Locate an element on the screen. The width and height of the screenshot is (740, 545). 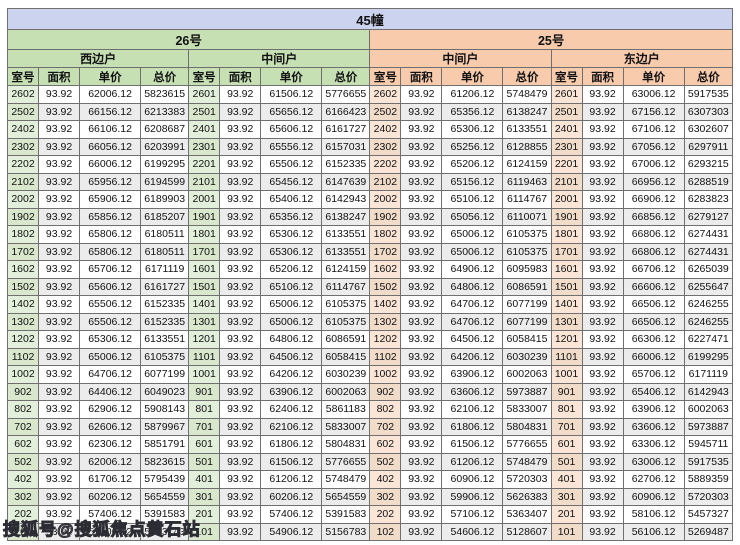
room-cell: 1501 is located at coordinates (566, 286).